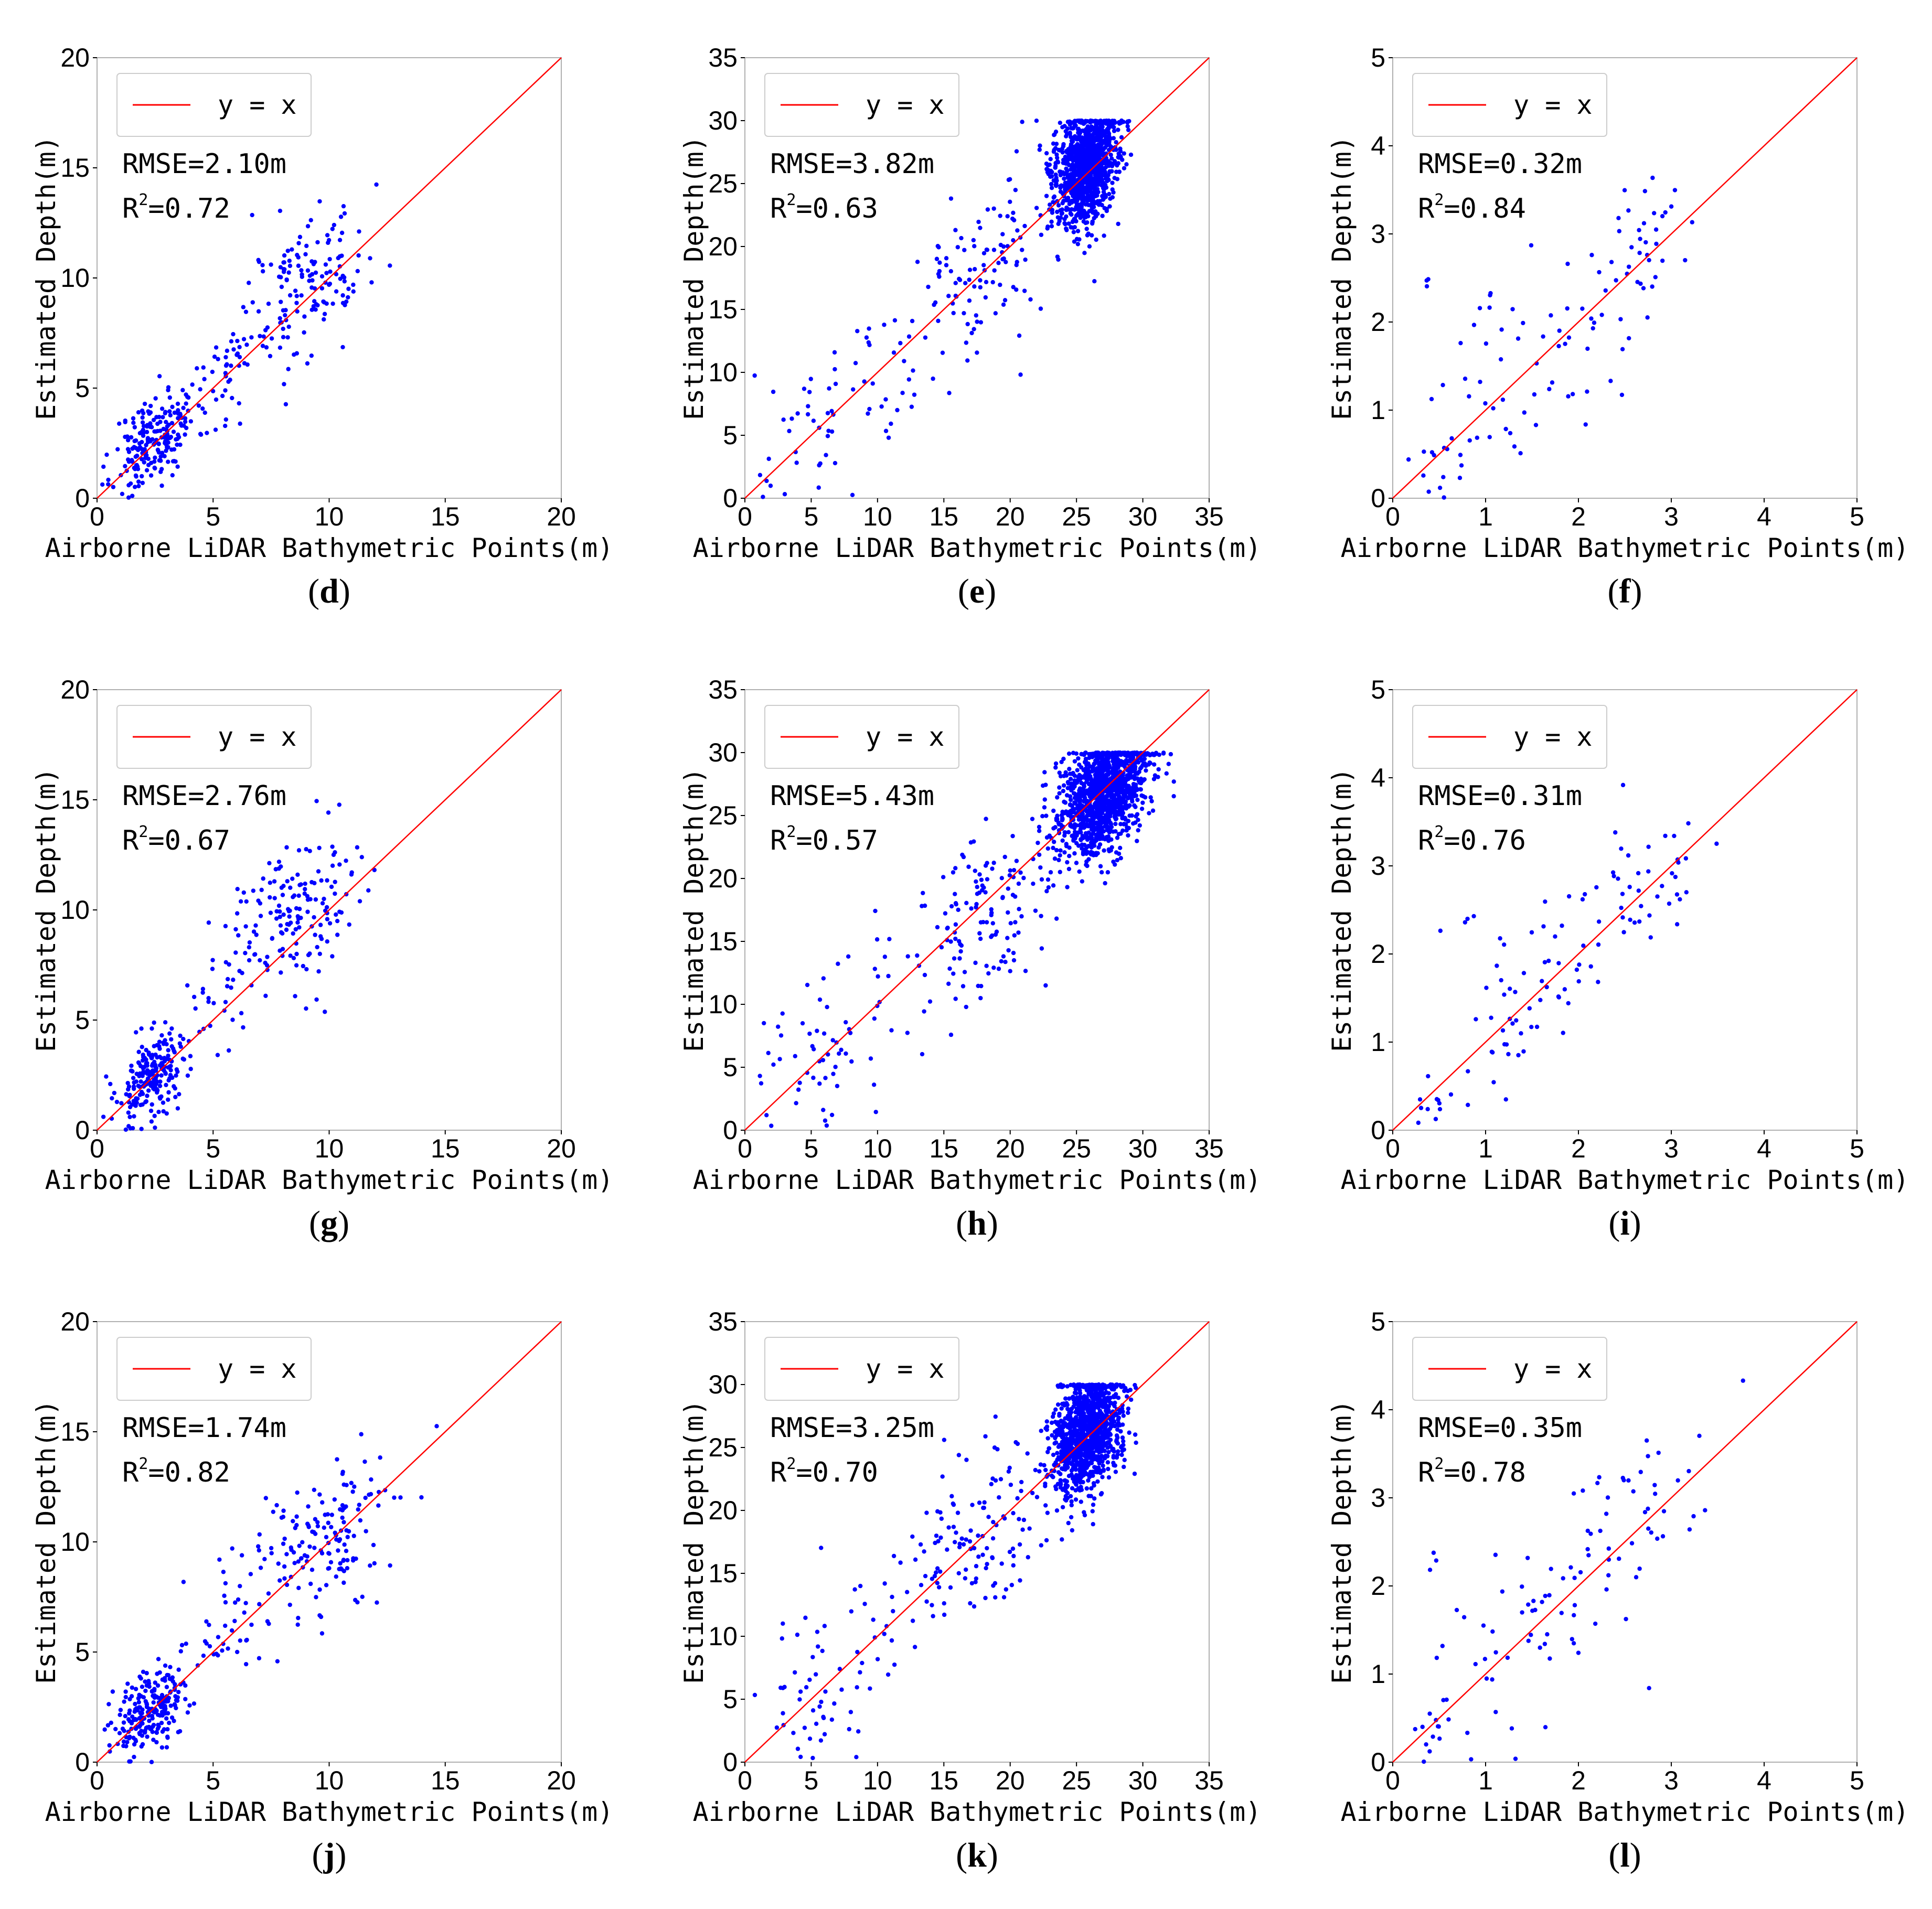 The image size is (1932, 1909). Describe the element at coordinates (1378, 234) in the screenshot. I see `y-tick-label: 3` at that location.